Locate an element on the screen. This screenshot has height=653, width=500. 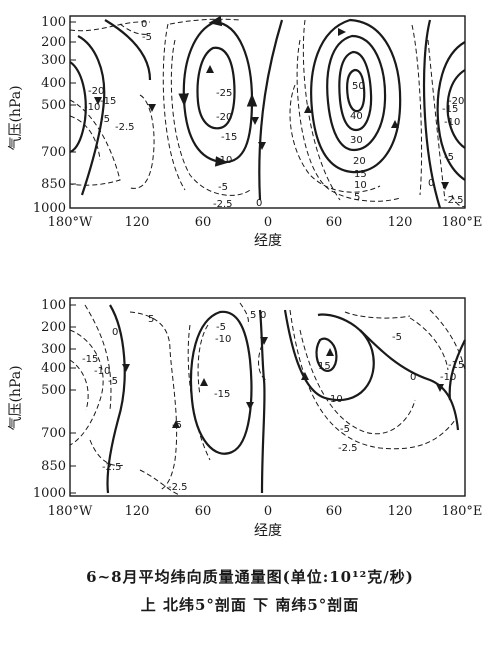
bottom-label-m10-mid: -10 is located at coordinates (223, 339).